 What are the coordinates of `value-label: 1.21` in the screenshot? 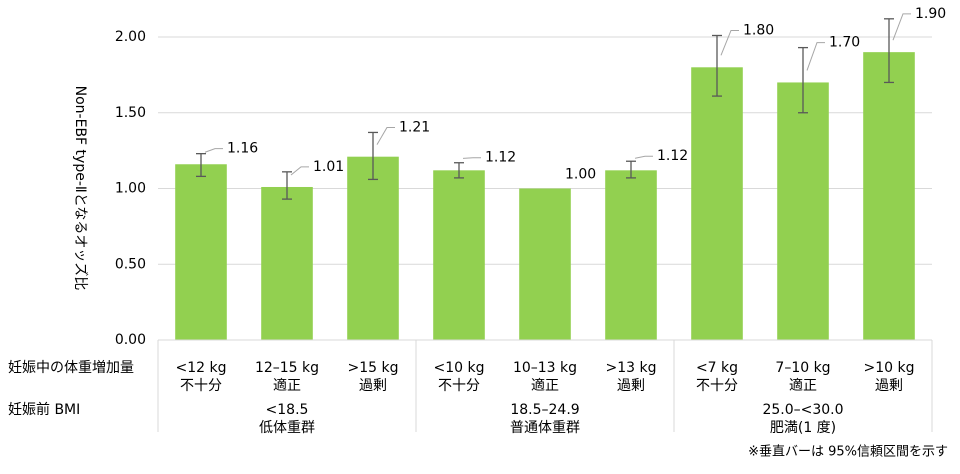 It's located at (414, 127).